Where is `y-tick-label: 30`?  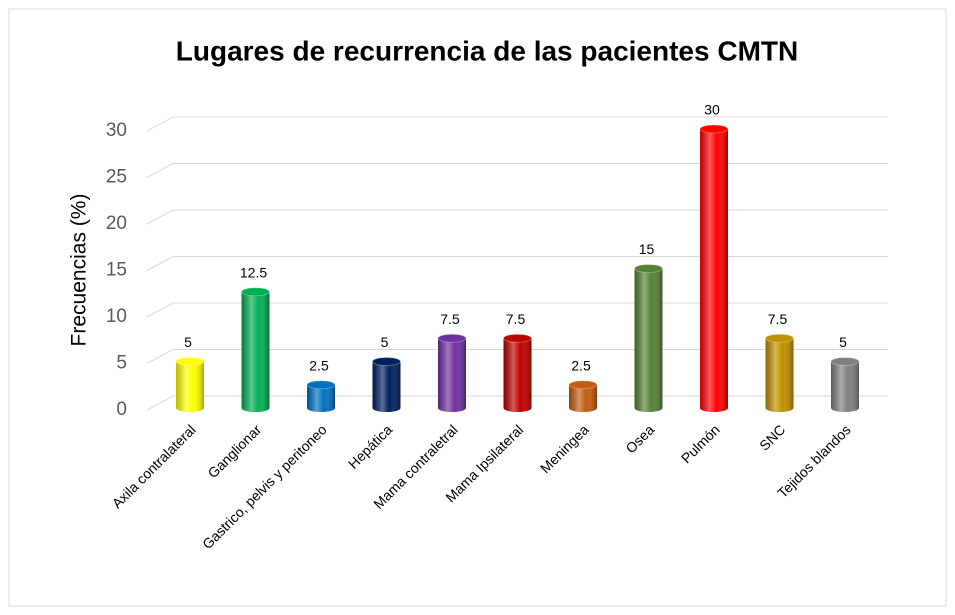 y-tick-label: 30 is located at coordinates (116, 130).